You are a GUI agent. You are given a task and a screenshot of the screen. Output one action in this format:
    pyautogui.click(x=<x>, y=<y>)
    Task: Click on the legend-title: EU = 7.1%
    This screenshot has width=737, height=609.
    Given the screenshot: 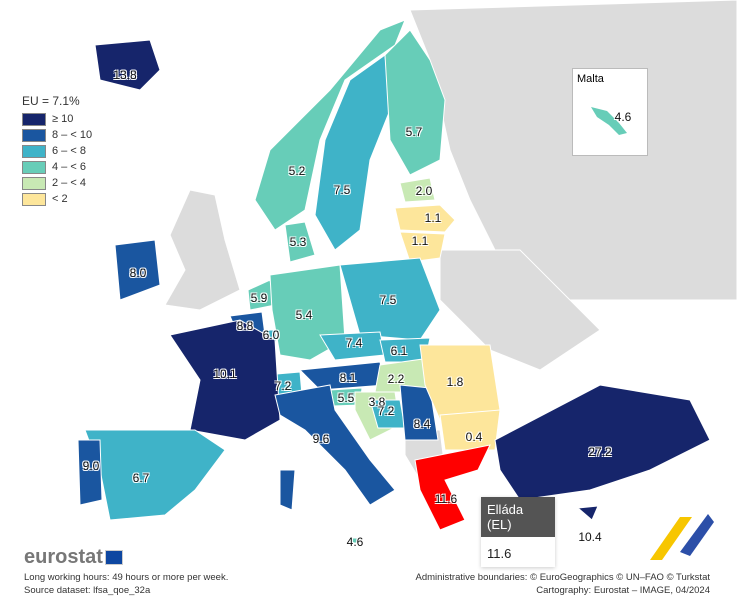 What is the action you would take?
    pyautogui.click(x=51, y=101)
    